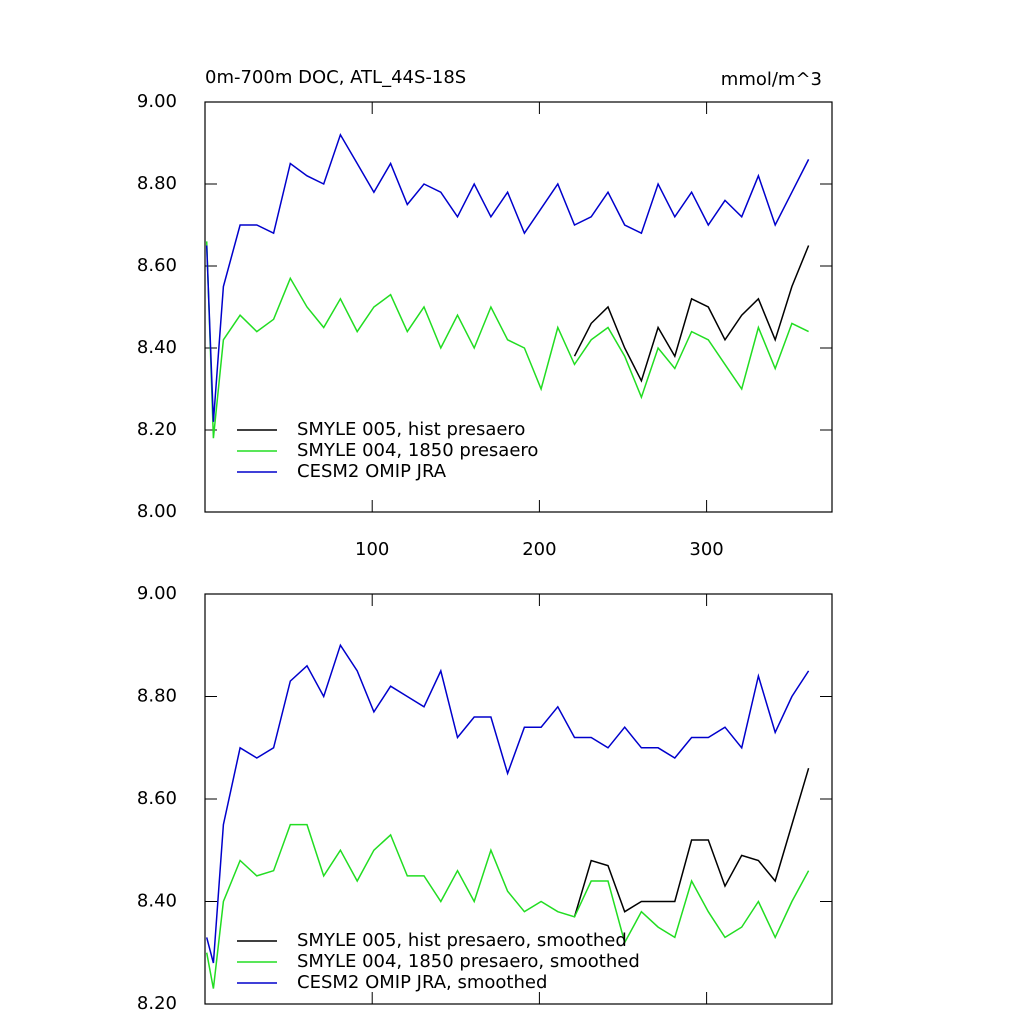 The width and height of the screenshot is (1024, 1024). What do you see at coordinates (468, 961) in the screenshot?
I see `legend-label: SMYLE 004, 1850 presaero, smoothed` at bounding box center [468, 961].